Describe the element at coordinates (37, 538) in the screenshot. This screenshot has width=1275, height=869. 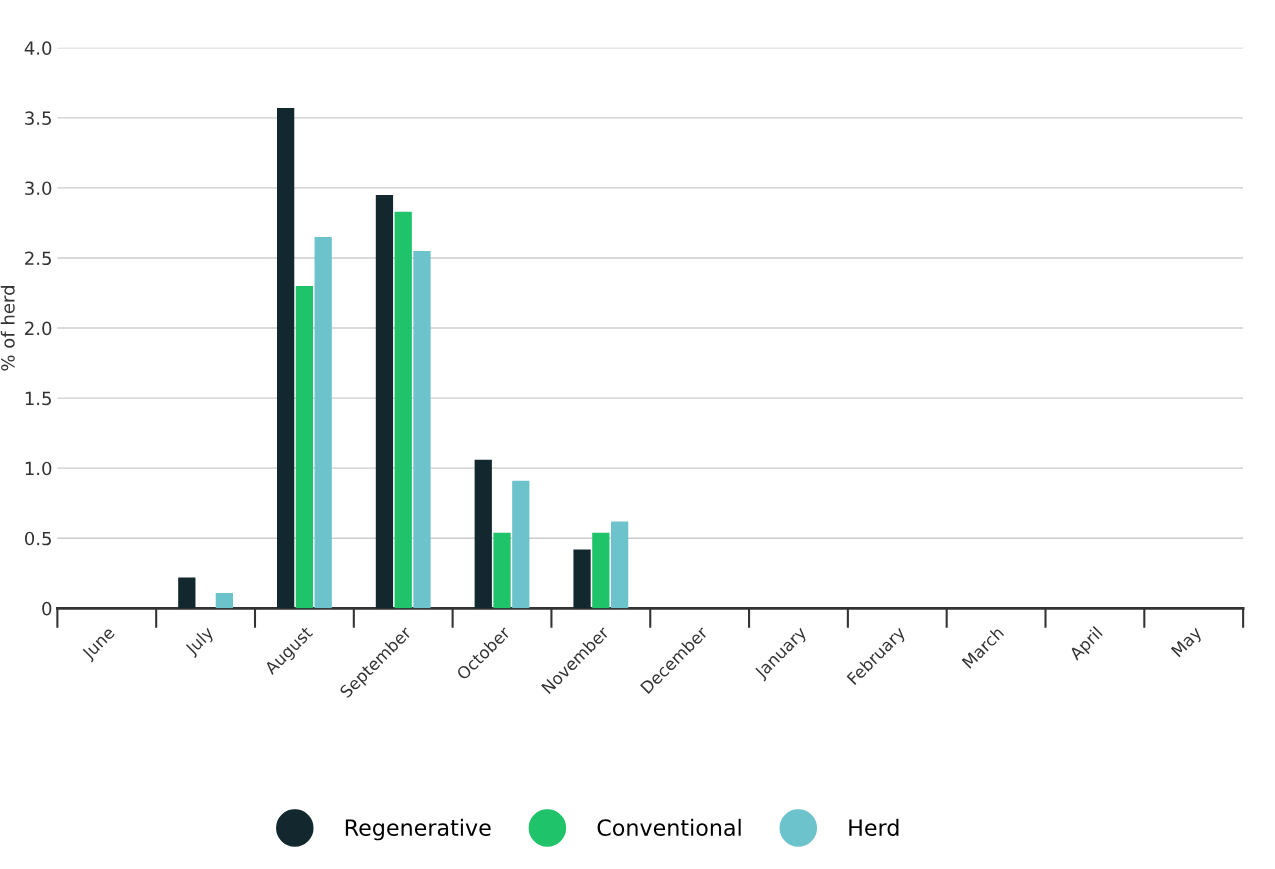
I see `y-tick-label: 0.5` at that location.